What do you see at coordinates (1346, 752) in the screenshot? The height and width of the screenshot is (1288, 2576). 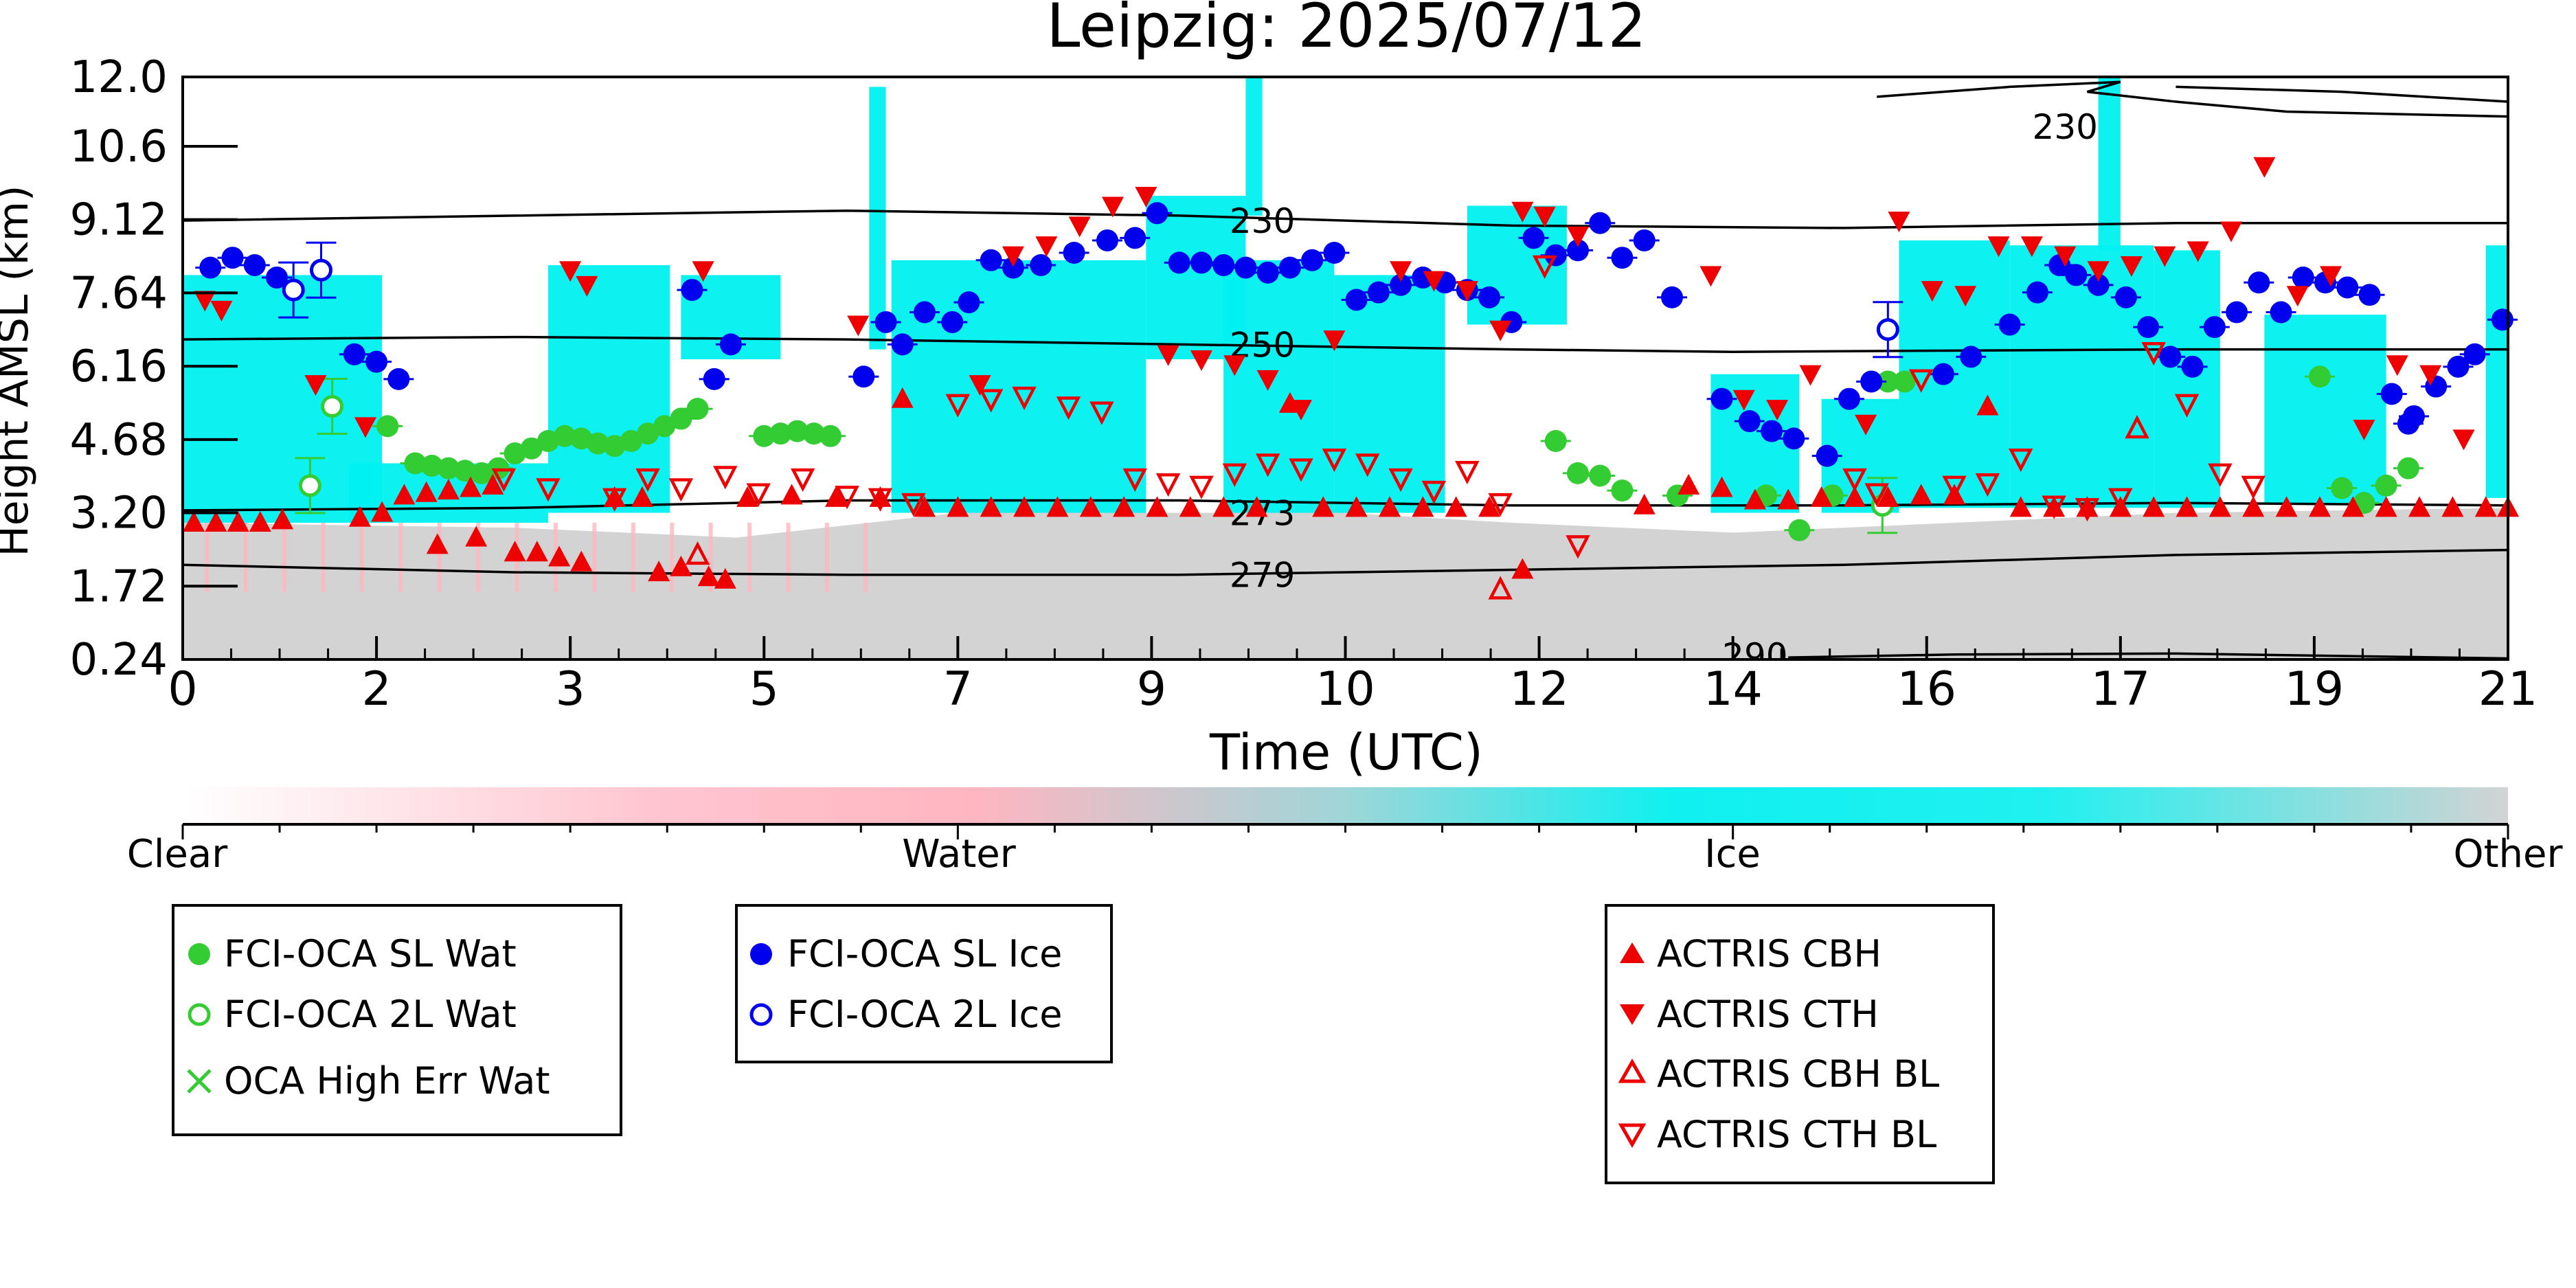 I see `x-axis-label: Time (UTC)` at bounding box center [1346, 752].